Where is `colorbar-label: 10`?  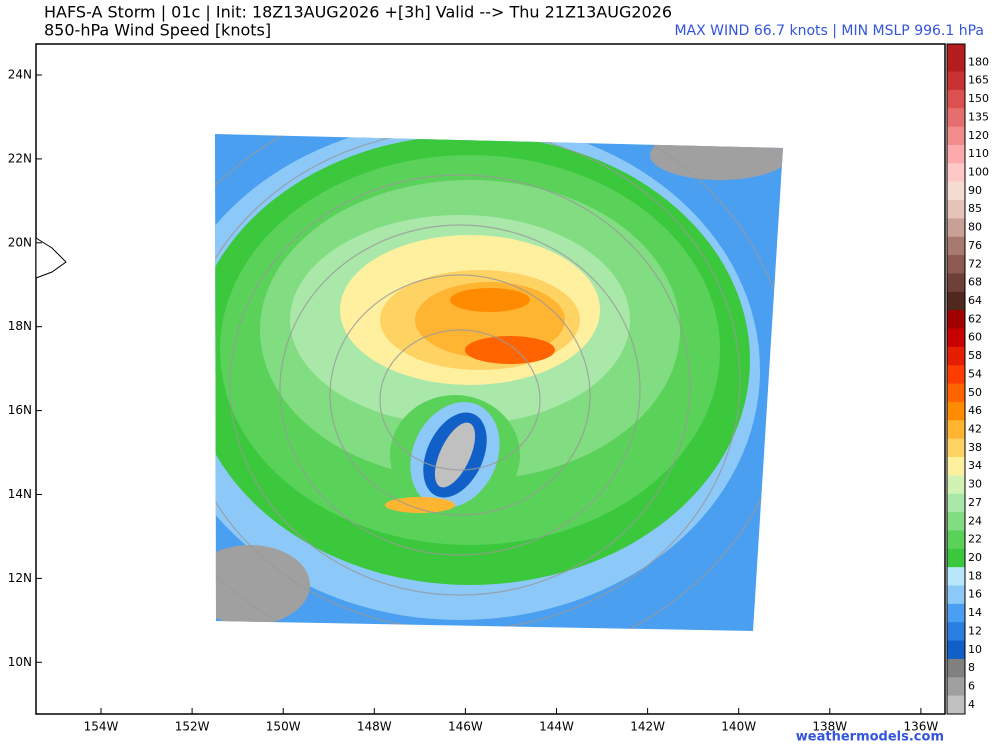
colorbar-label: 10 is located at coordinates (975, 649).